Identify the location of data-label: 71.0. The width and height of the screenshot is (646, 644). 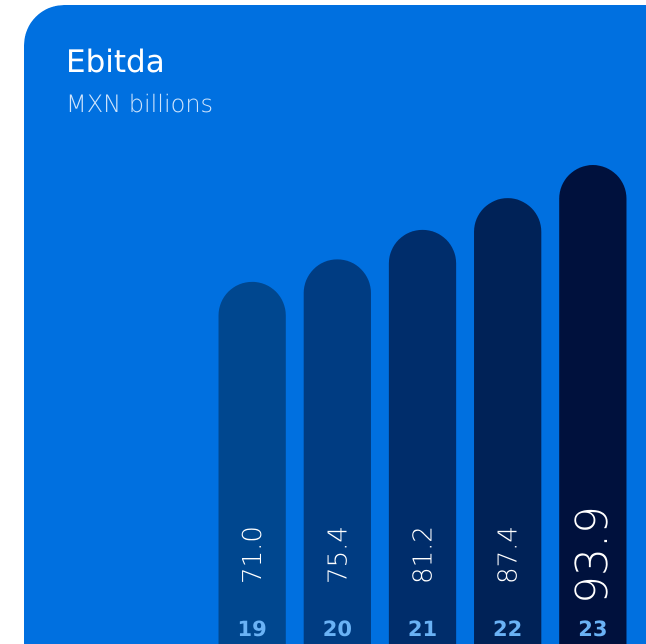
(253, 555).